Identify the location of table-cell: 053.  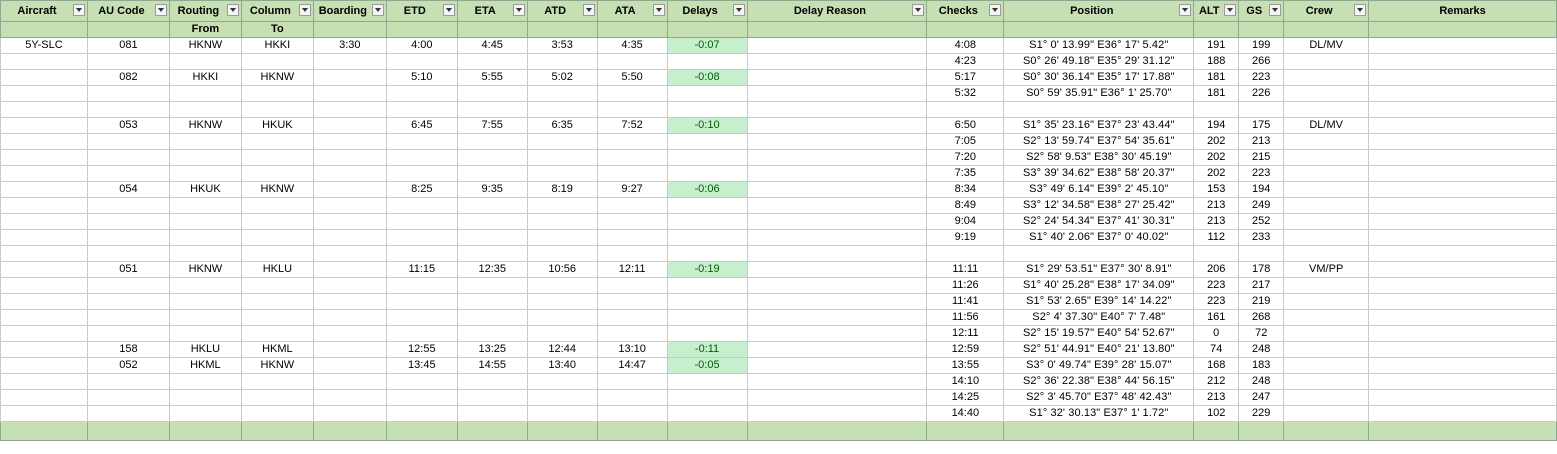
(128, 125).